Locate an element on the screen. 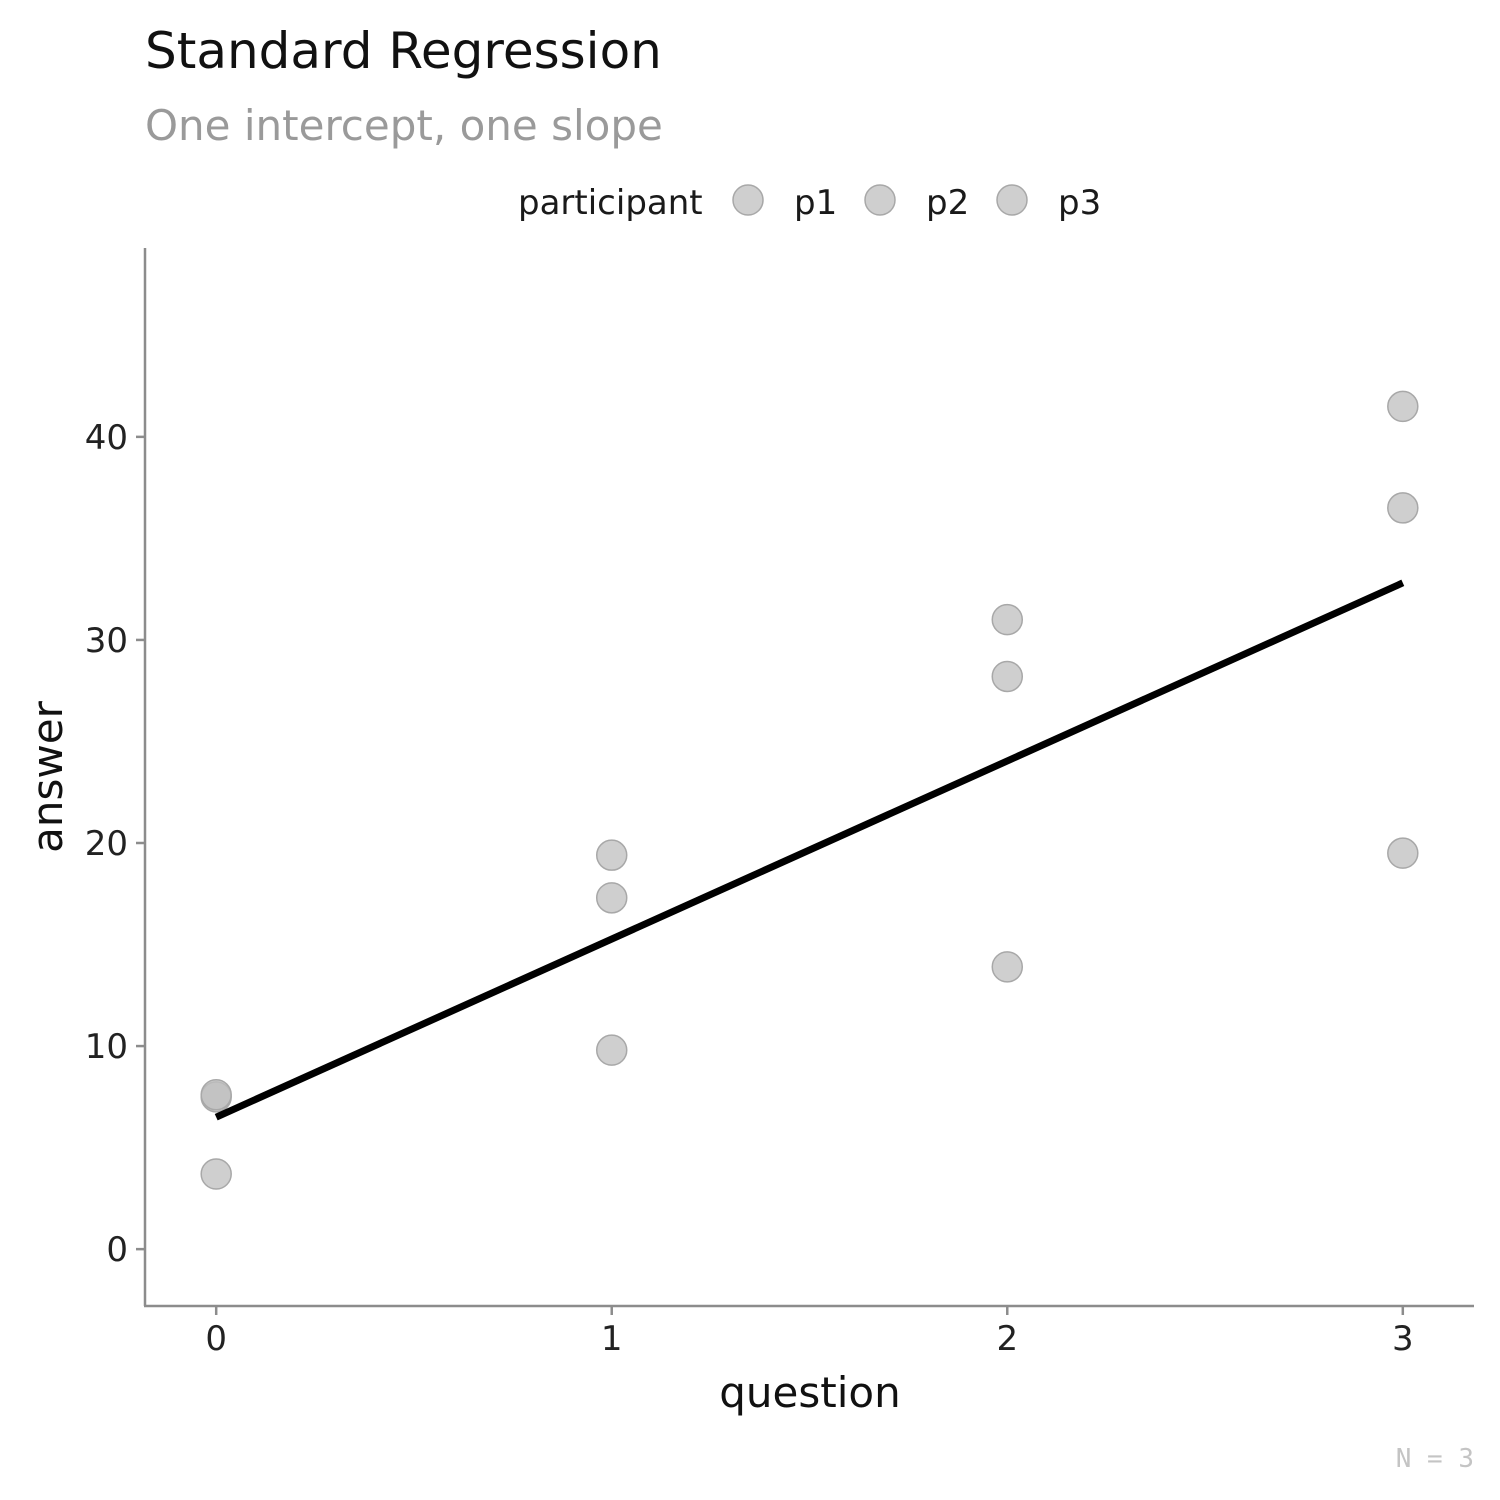 This screenshot has height=1500, width=1500. x-axis-title: question is located at coordinates (809, 1392).